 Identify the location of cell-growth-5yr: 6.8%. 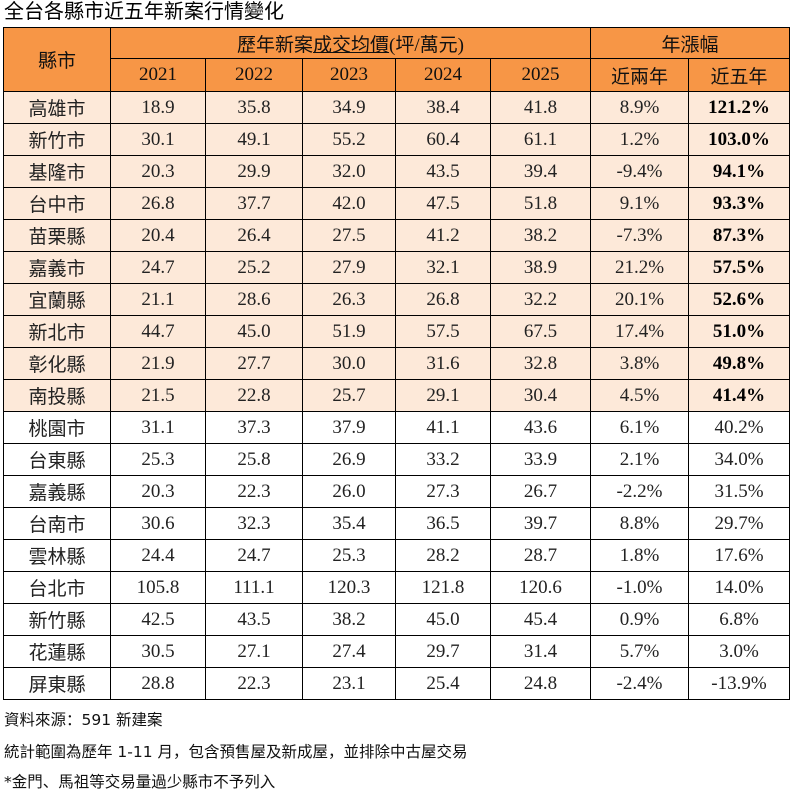
(739, 619).